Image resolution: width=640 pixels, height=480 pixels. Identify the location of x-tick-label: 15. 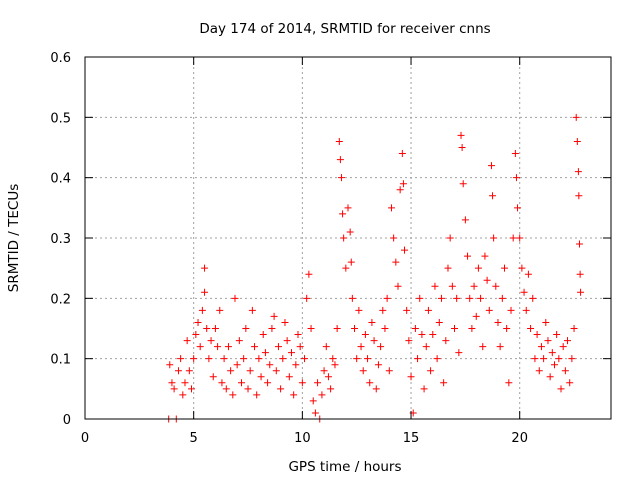
(411, 438).